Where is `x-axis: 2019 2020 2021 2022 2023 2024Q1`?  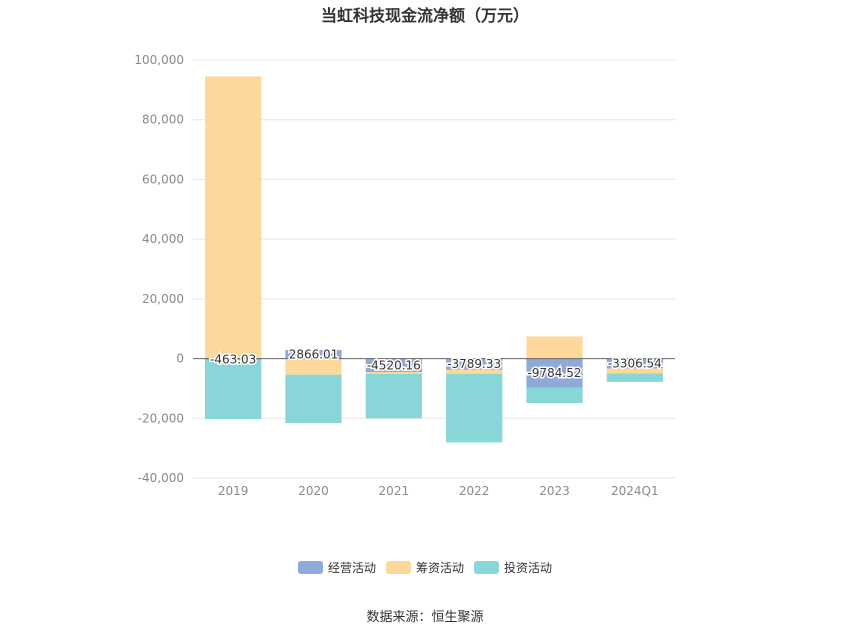 x-axis: 2019 2020 2021 2022 2023 2024Q1 is located at coordinates (438, 491).